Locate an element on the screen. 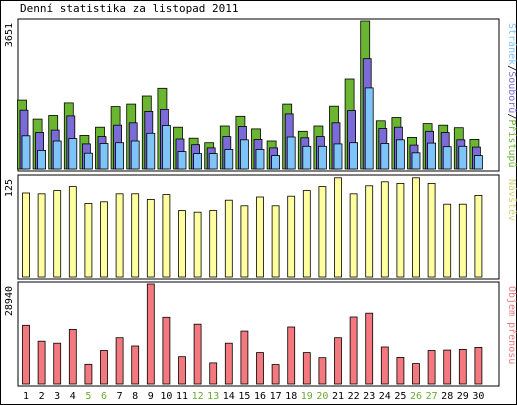 This screenshot has width=517, height=405. panel-traffic-max-label: 3651 is located at coordinates (9, 35).